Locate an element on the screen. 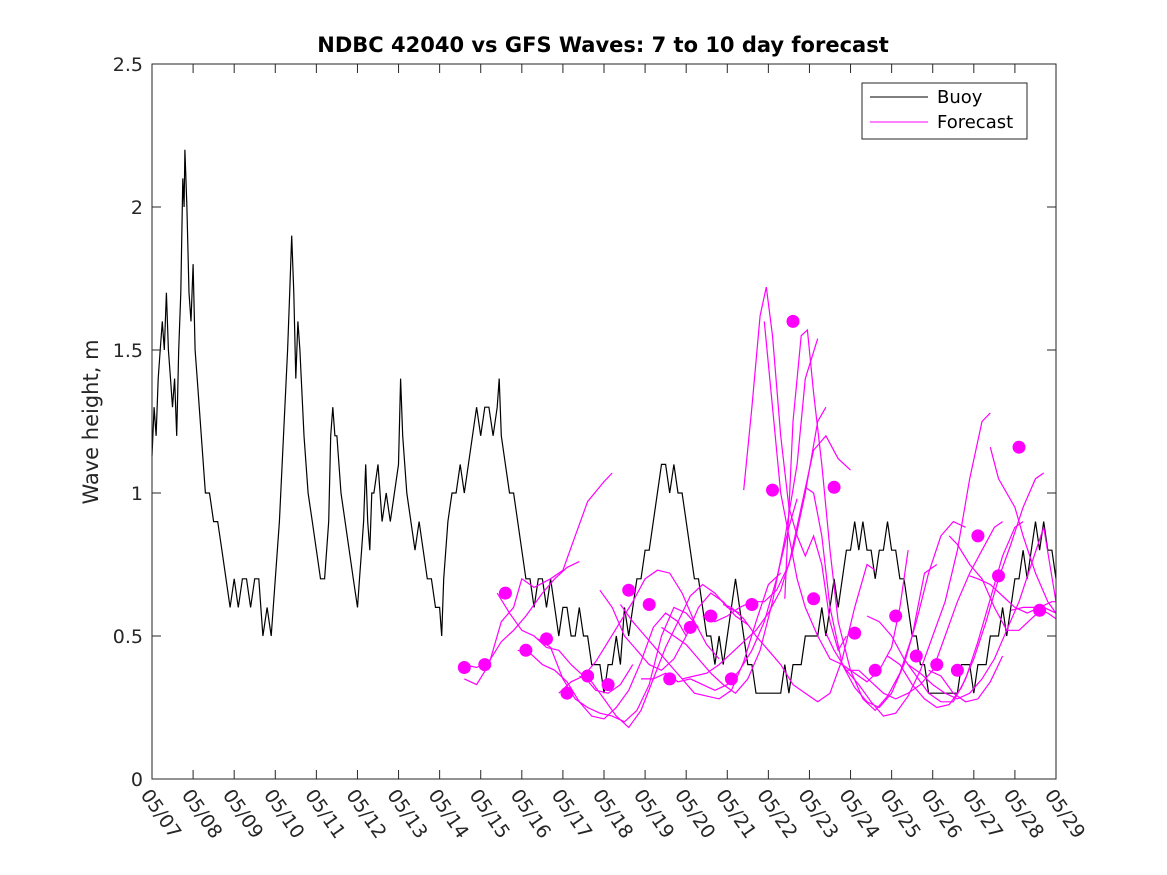  legend-box is located at coordinates (944, 111).